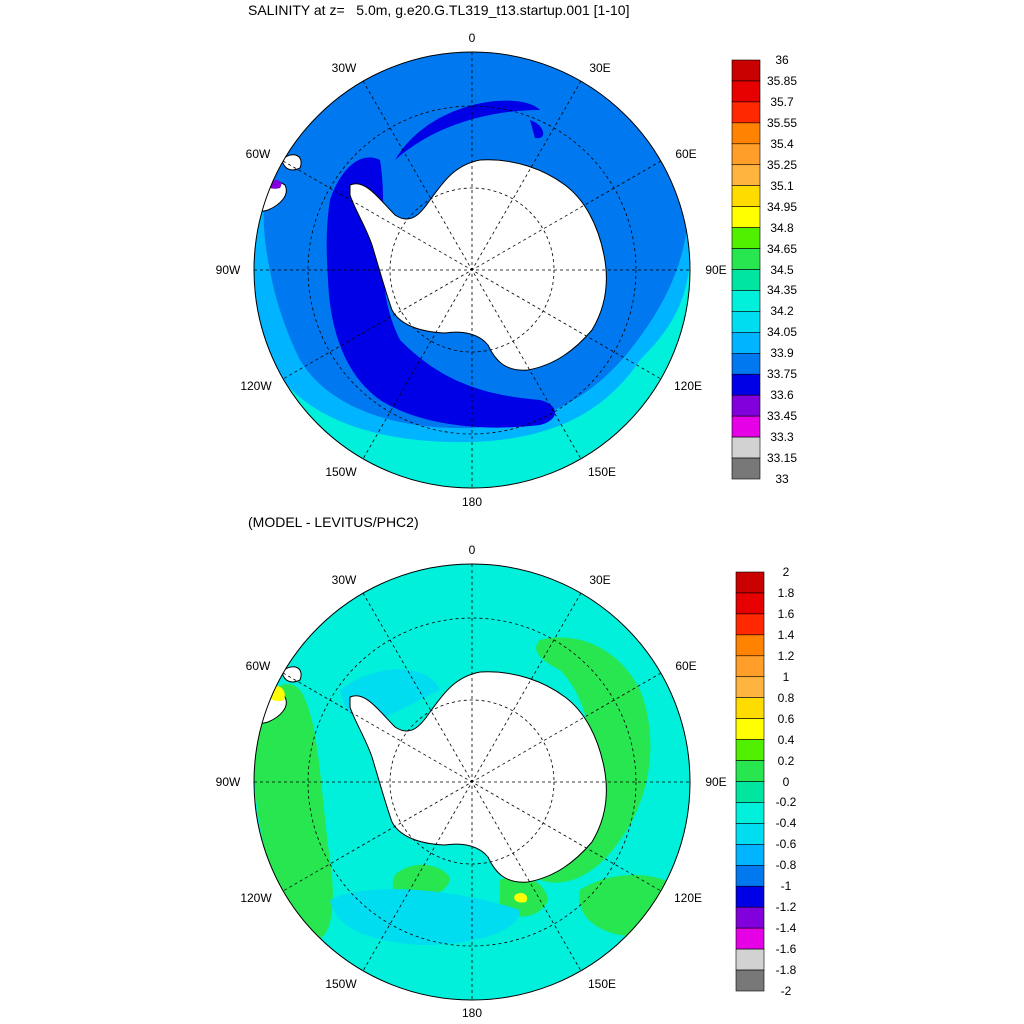  I want to click on bot-lon-120e: 120E, so click(688, 898).